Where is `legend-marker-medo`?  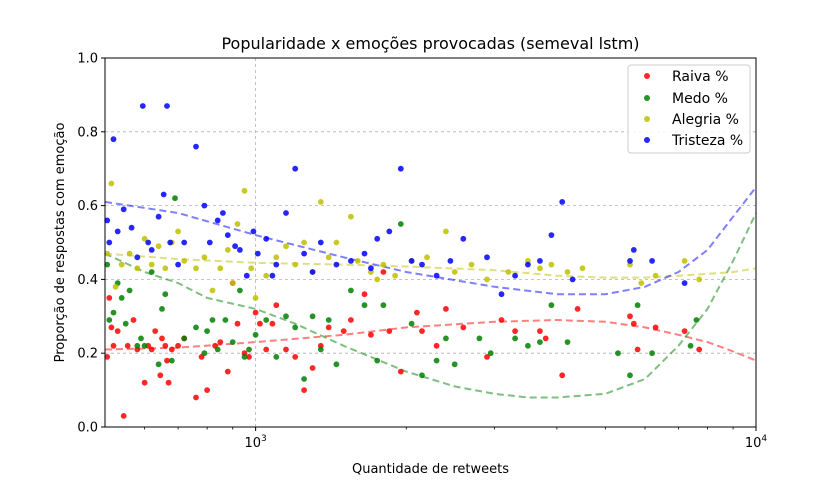 legend-marker-medo is located at coordinates (647, 98).